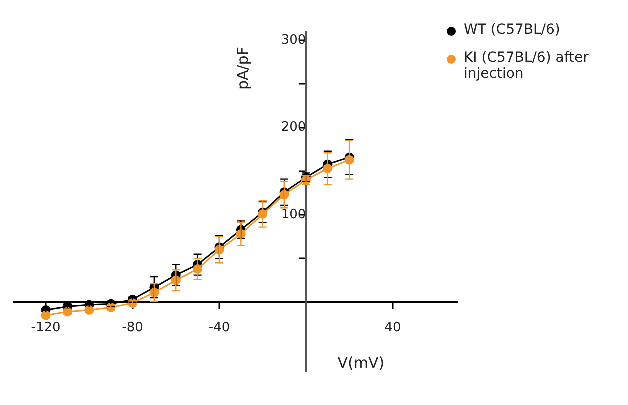 This screenshot has width=628, height=405. I want to click on legend-label: WT (C57BL/6), so click(512, 30).